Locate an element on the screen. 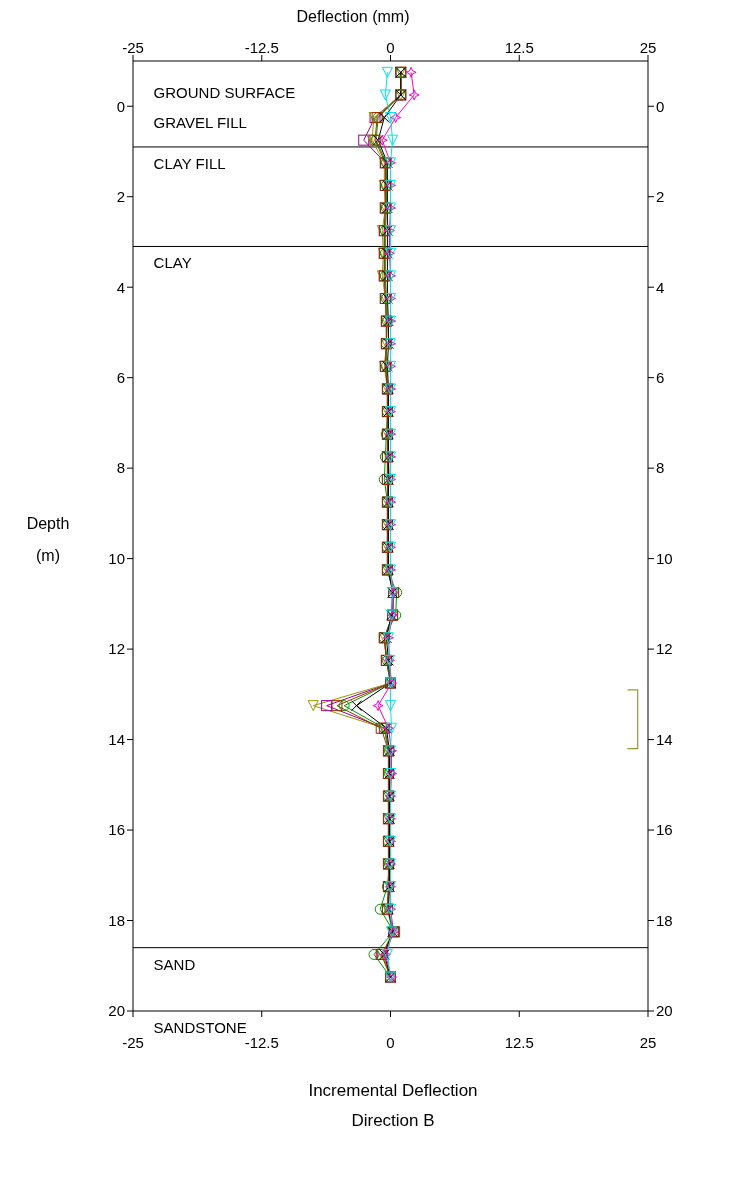 The height and width of the screenshot is (1197, 736). y-tick-label: 8 is located at coordinates (120, 468).